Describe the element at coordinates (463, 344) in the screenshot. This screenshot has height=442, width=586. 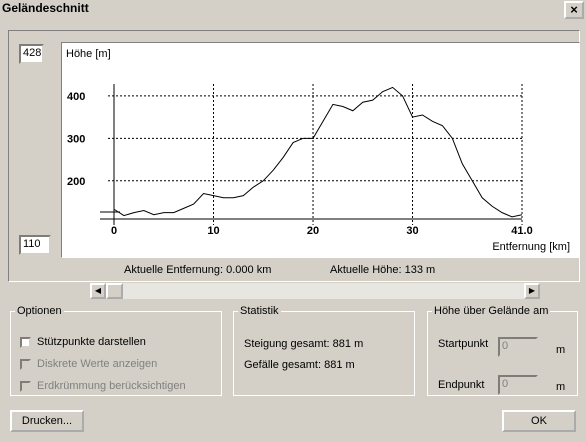
I see `start-label: Startpunkt` at that location.